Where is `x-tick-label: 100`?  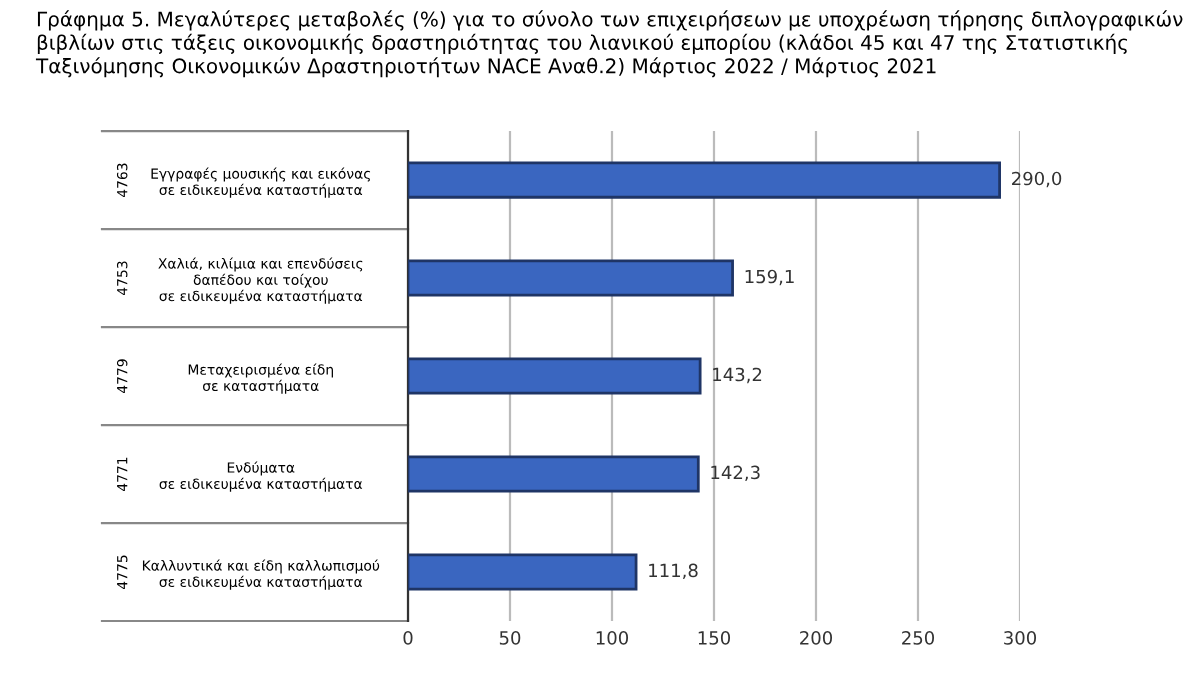
x-tick-label: 100 is located at coordinates (612, 638).